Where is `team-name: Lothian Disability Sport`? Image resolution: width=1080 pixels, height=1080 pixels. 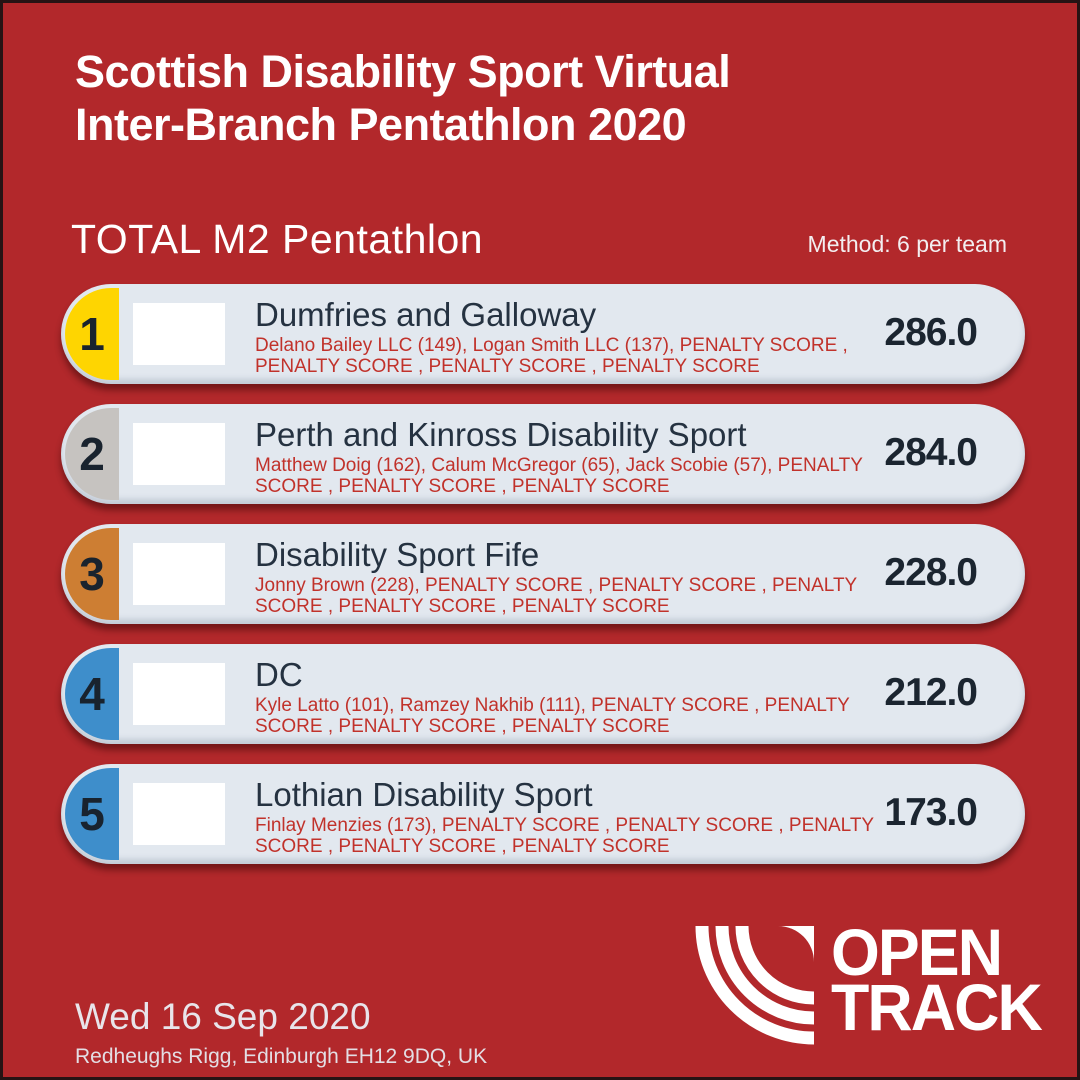
team-name: Lothian Disability Sport is located at coordinates (424, 794).